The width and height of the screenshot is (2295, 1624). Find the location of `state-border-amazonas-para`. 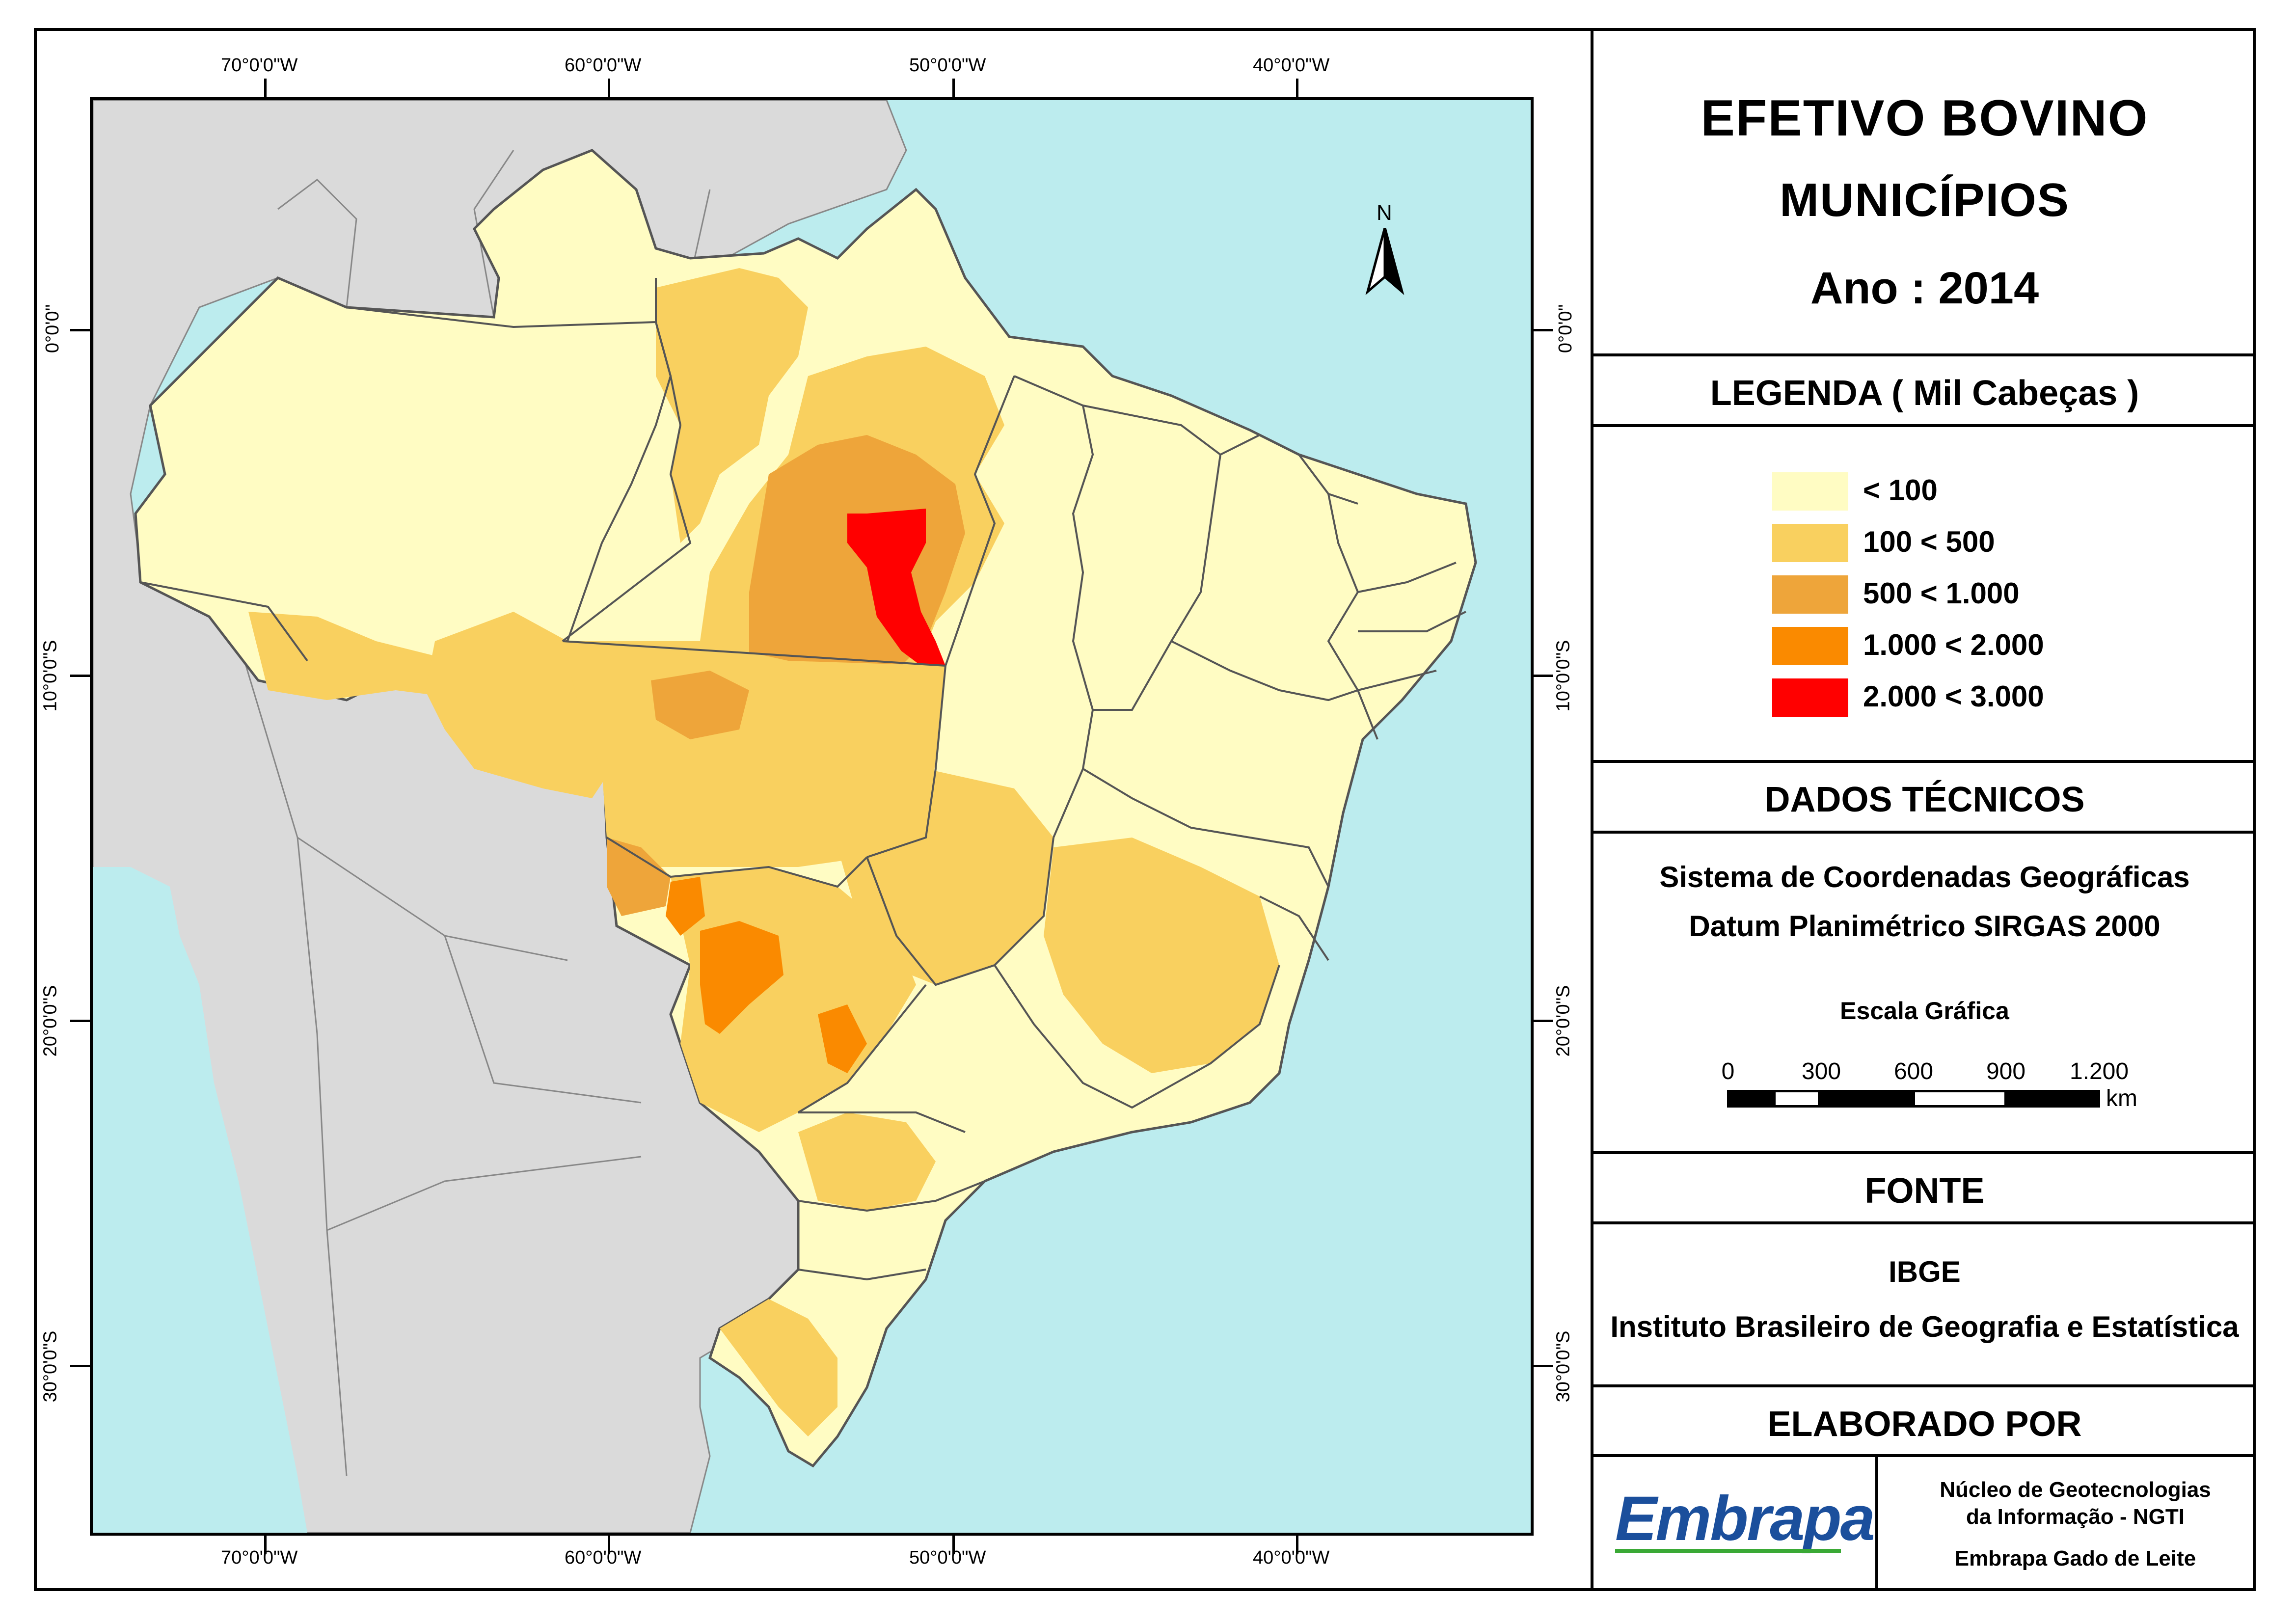

state-border-amazonas-para is located at coordinates (620, 482).